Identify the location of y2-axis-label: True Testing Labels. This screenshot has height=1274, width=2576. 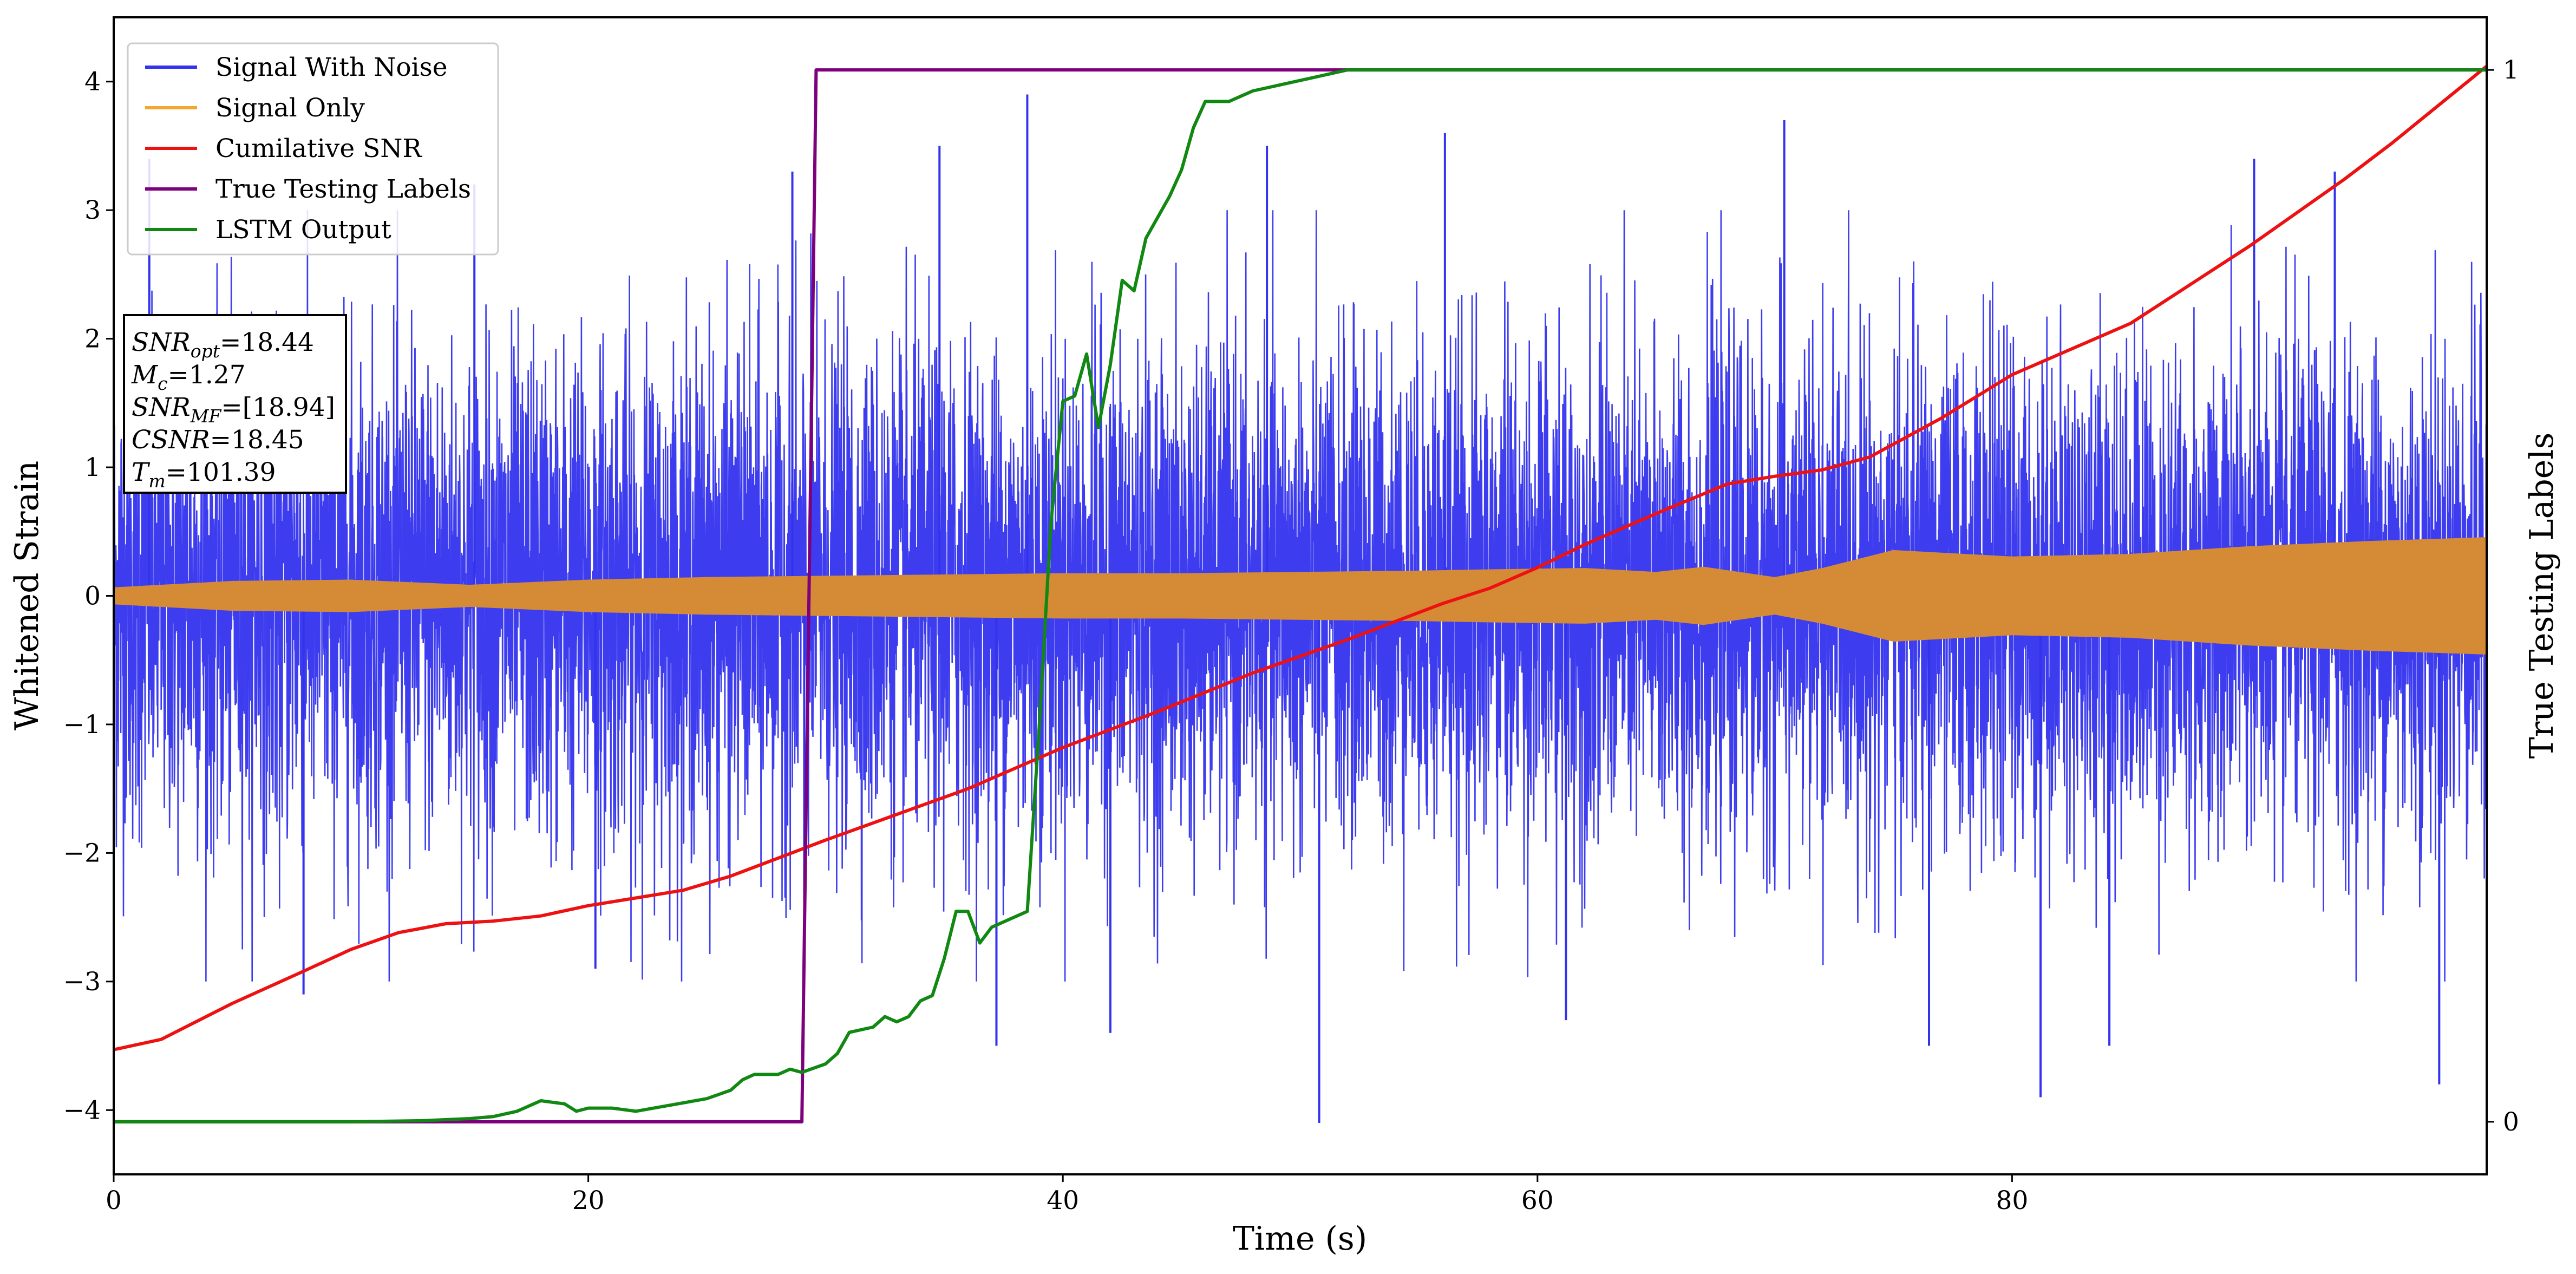
(2542, 596).